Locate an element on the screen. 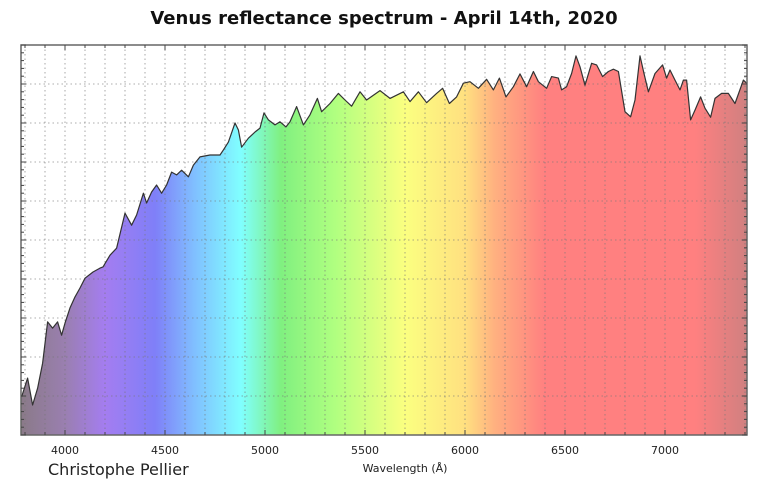 This screenshot has width=768, height=494. x-axis-label: Wavelength (Å) is located at coordinates (405, 468).